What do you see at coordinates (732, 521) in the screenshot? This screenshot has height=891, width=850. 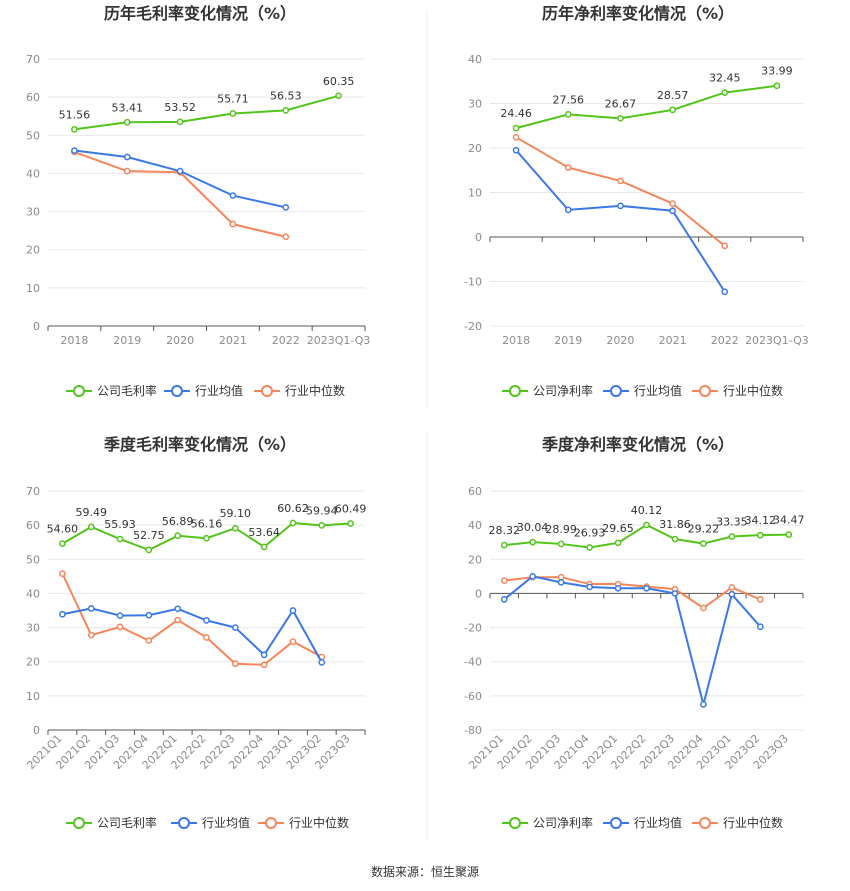 I see `data-label: 33.35` at bounding box center [732, 521].